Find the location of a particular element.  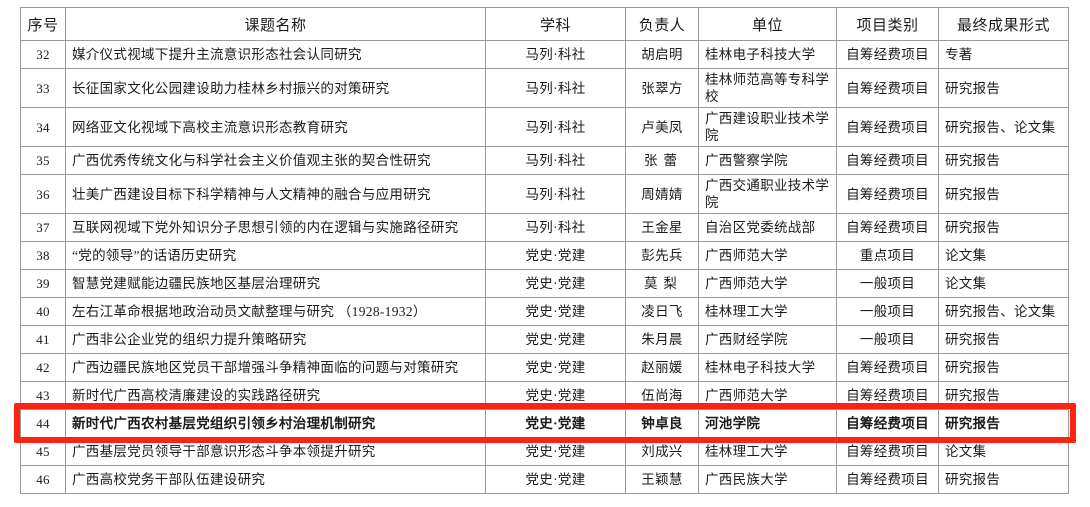

cell-title: 广西优秀传统文化与科学社会主义价值观主张的契合性研究 is located at coordinates (275, 160).